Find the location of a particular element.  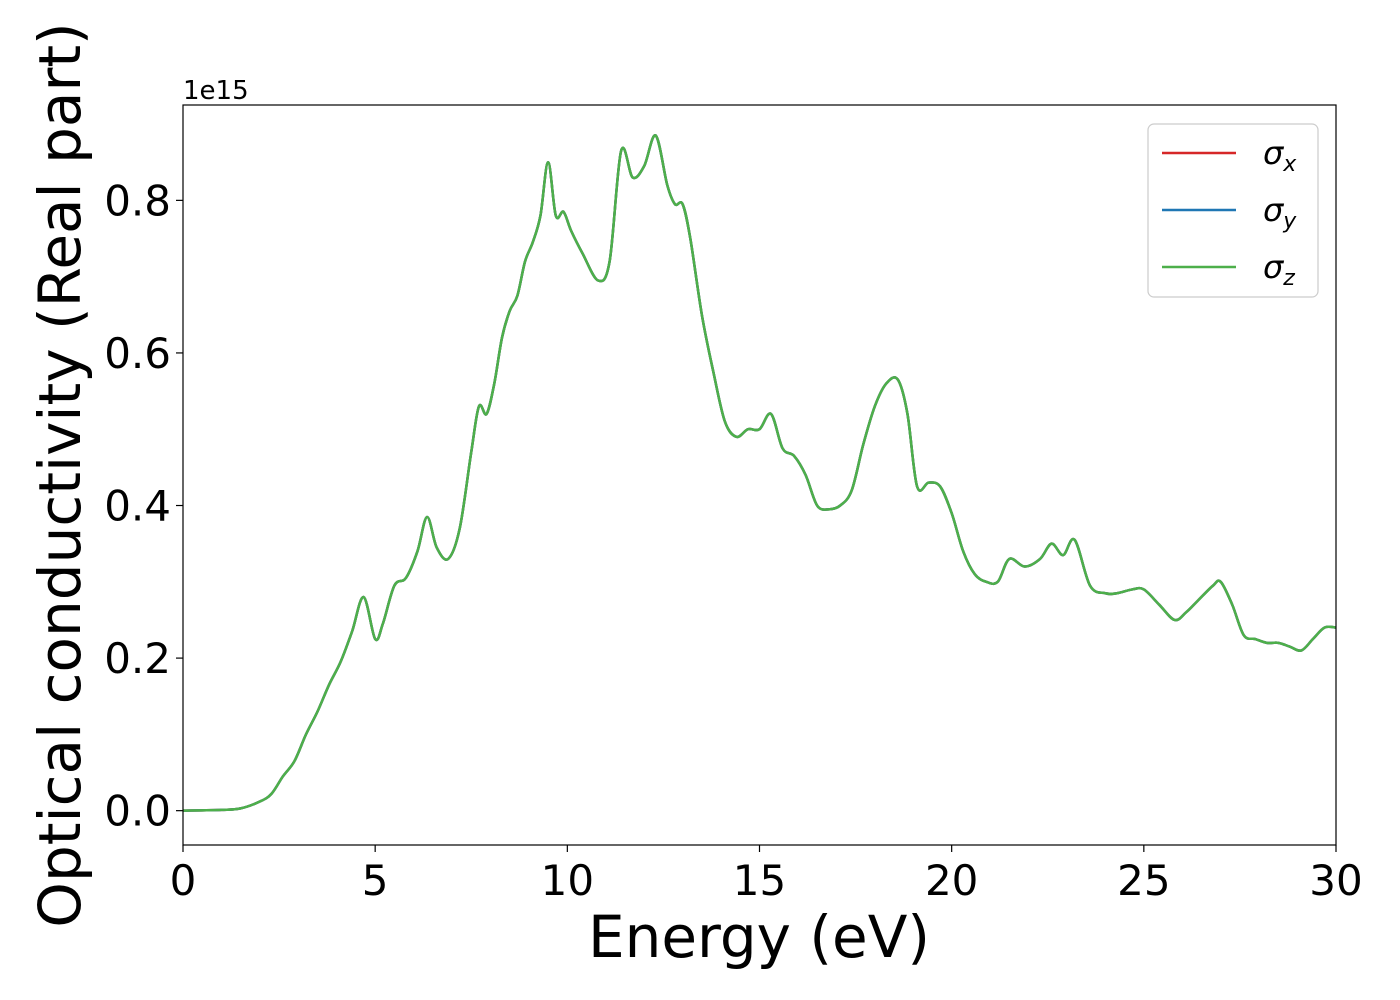

y-offset-text: 1e15 is located at coordinates (216, 91).